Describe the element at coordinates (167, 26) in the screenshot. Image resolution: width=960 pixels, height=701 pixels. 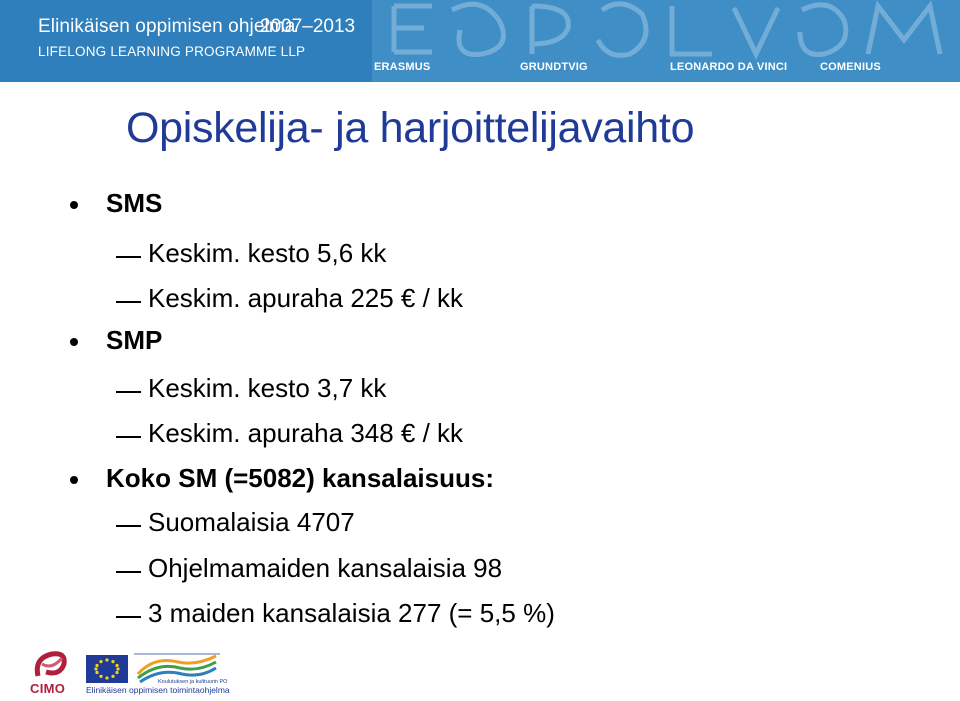
I see `banner-title: Elinikäisen oppimisen ohjelma` at that location.